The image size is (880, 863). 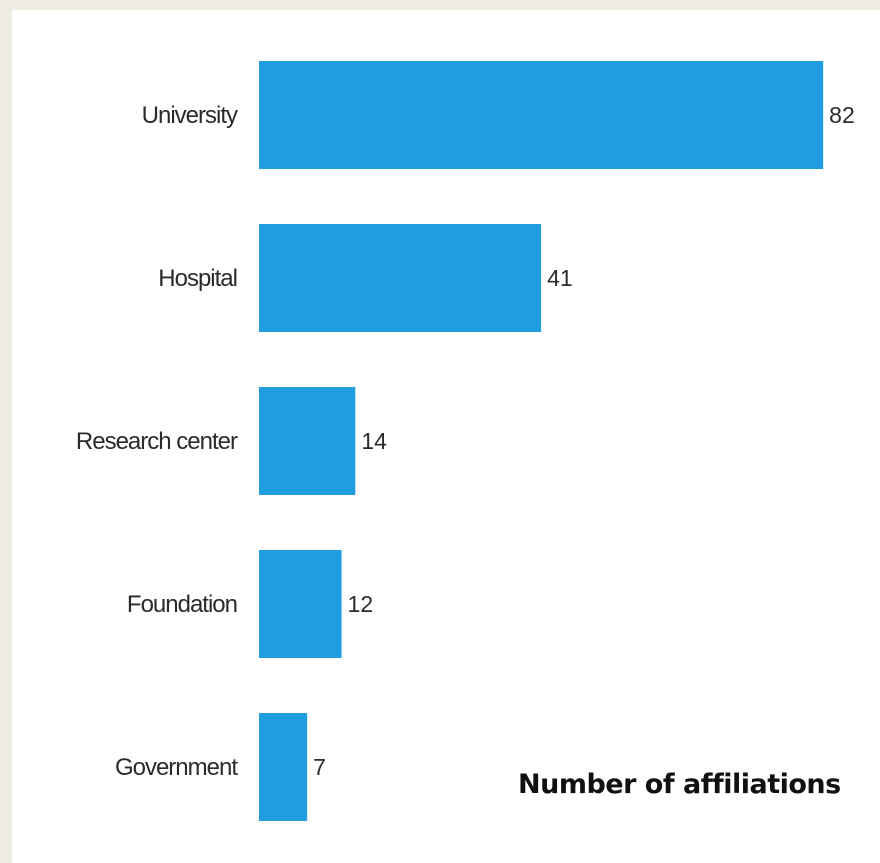 What do you see at coordinates (679, 784) in the screenshot?
I see `chart-annotation: Number of affiliations` at bounding box center [679, 784].